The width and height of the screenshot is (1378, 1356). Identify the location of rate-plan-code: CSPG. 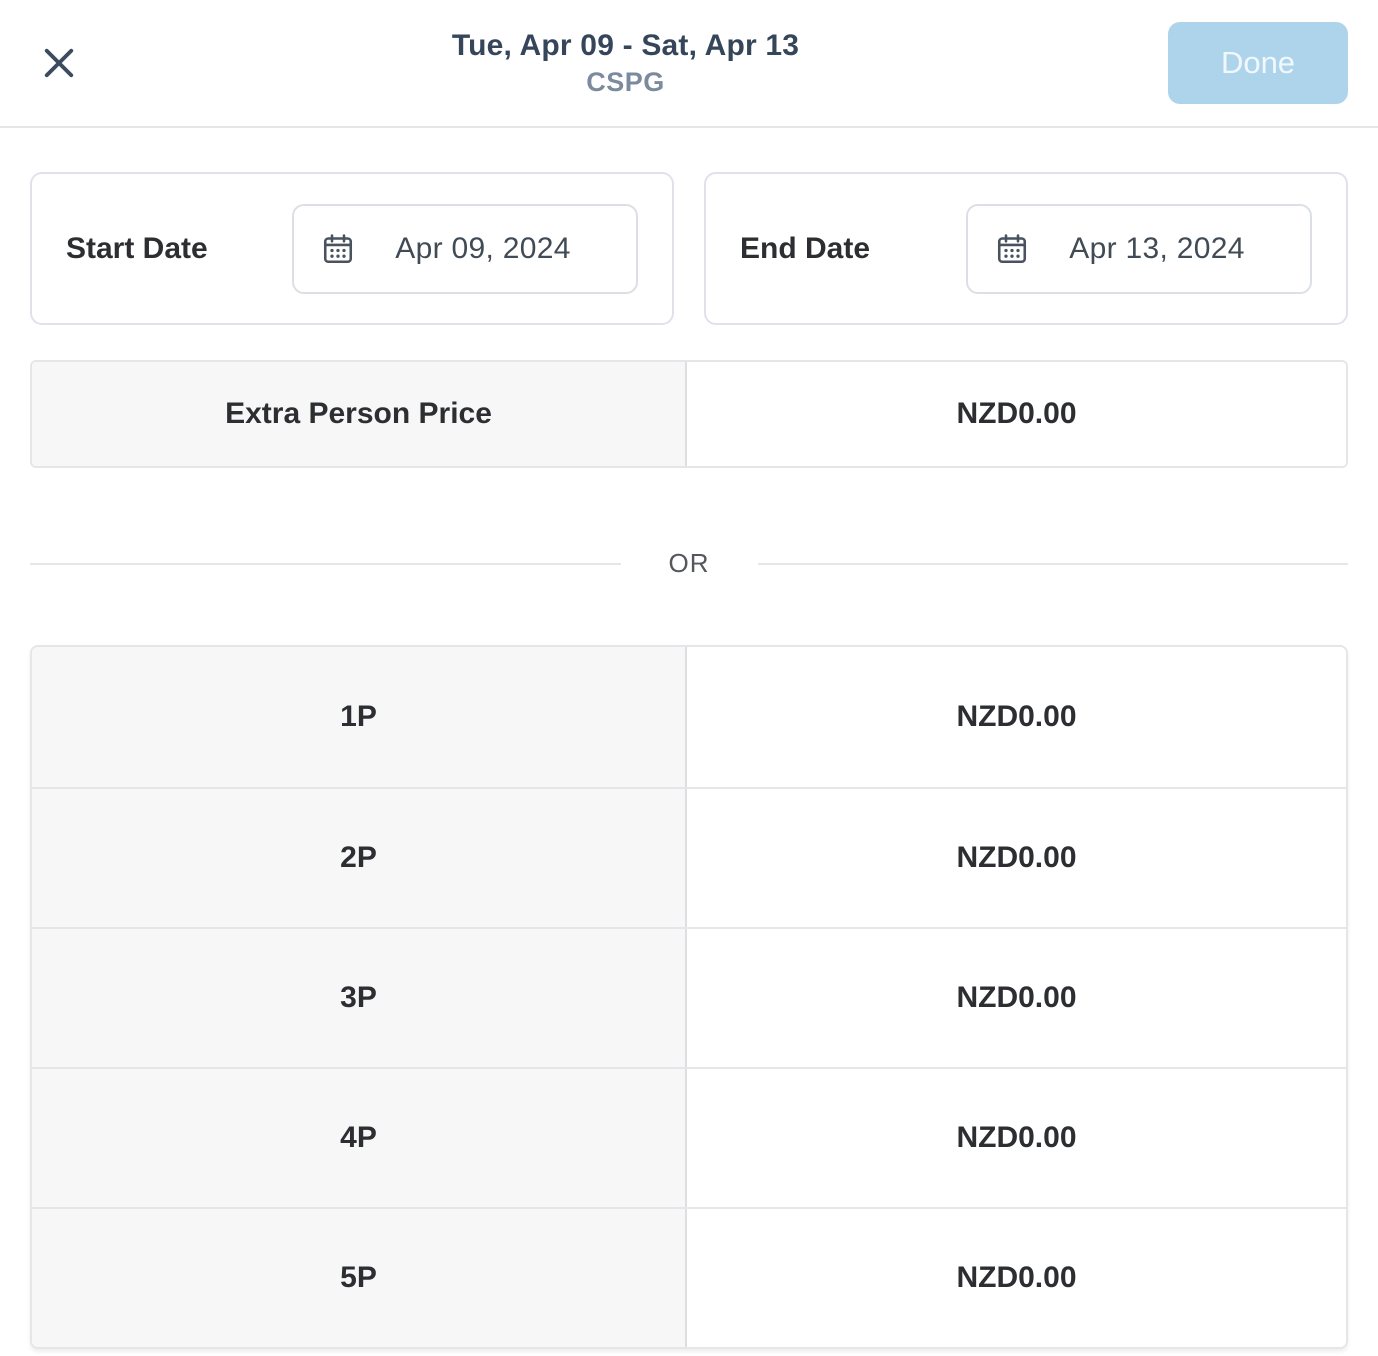
(625, 81).